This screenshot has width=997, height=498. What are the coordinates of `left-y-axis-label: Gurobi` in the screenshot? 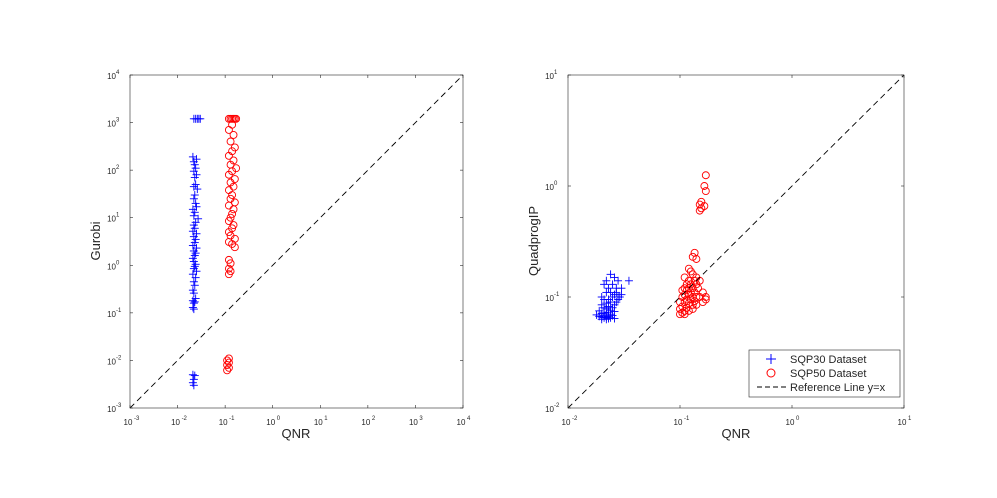 It's located at (95, 240).